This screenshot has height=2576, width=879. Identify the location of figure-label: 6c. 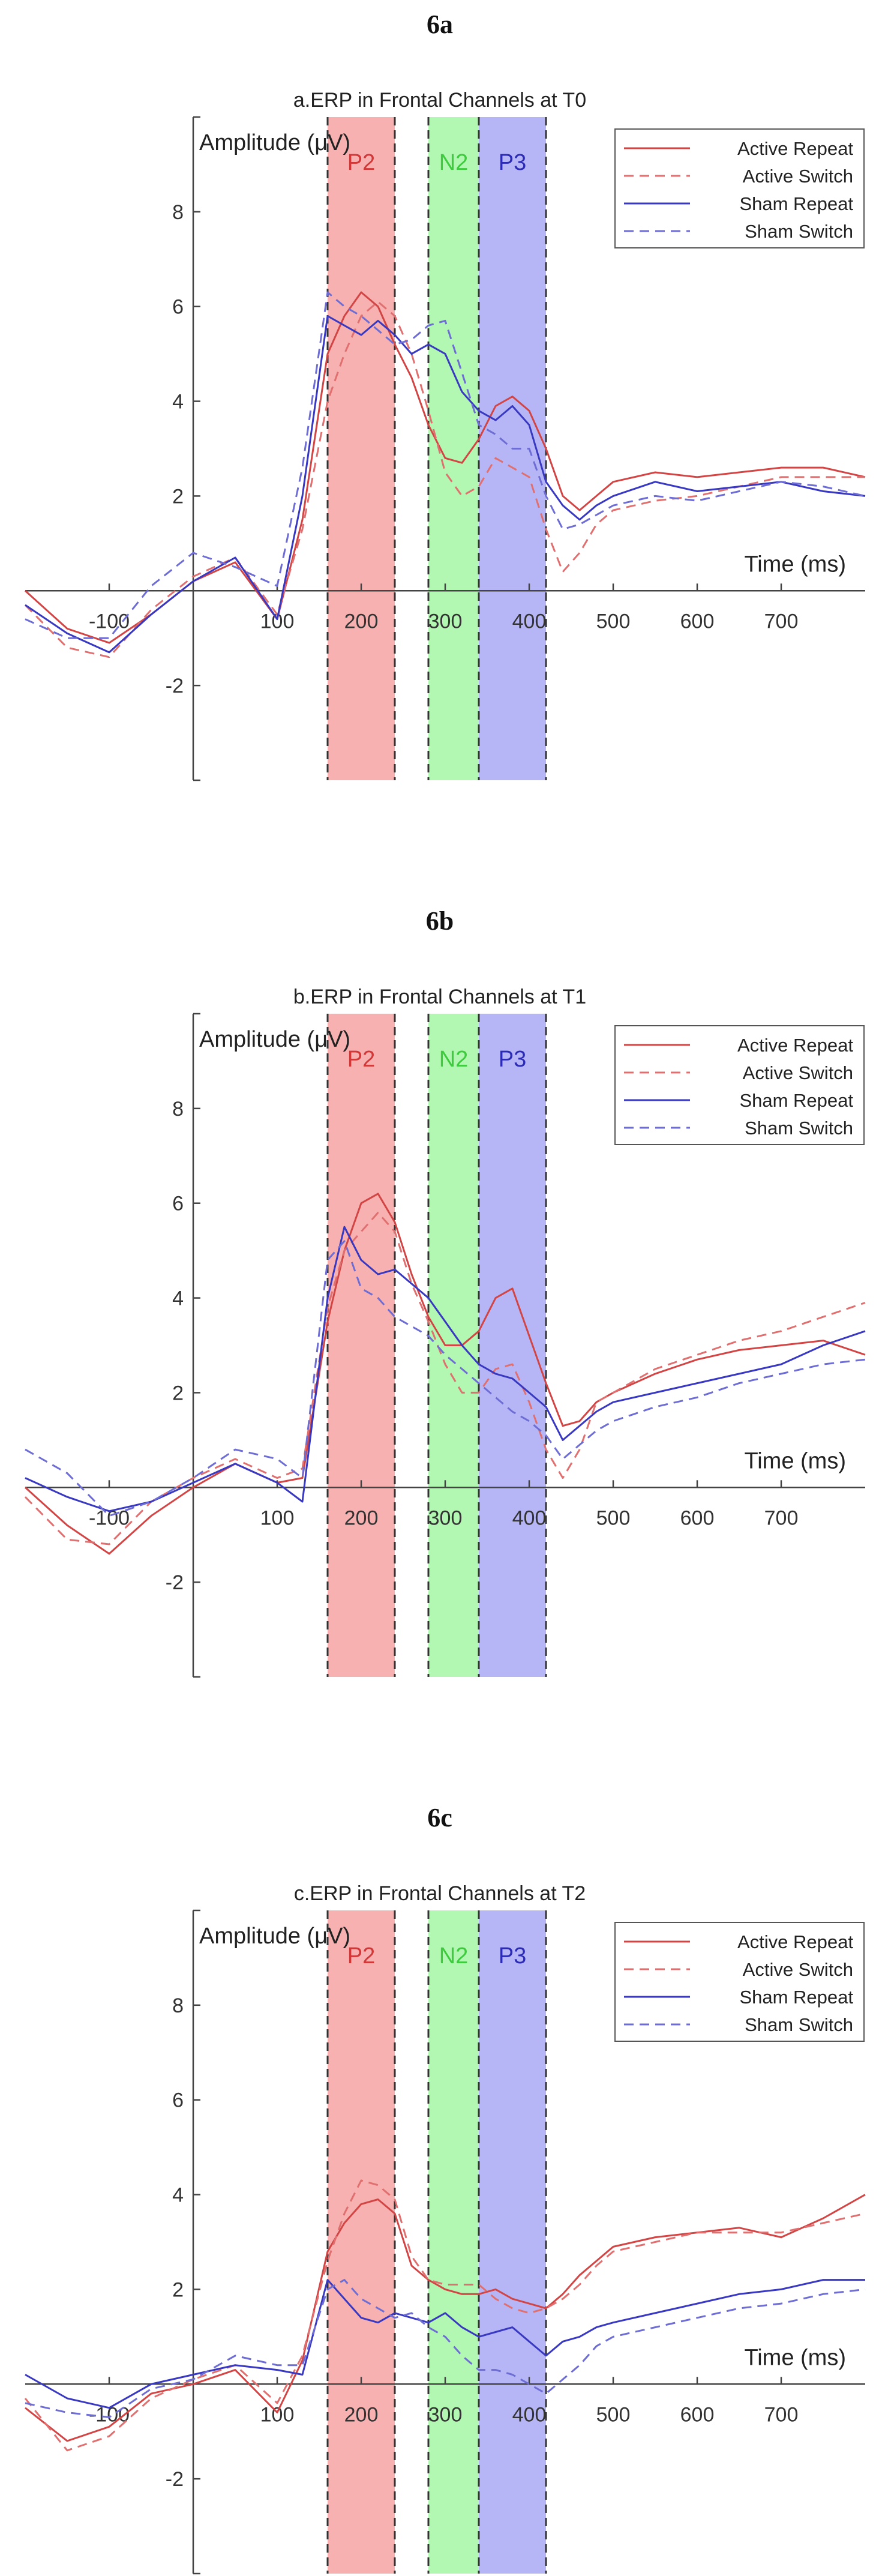
(439, 1817).